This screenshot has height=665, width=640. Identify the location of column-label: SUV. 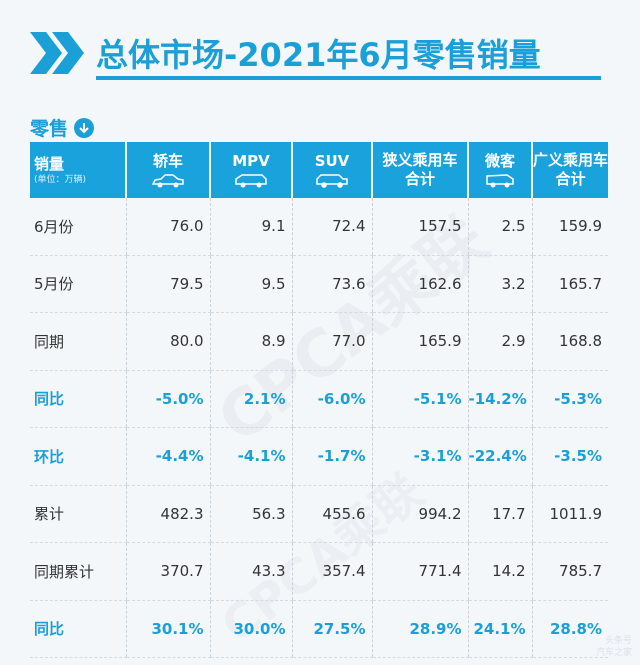
(332, 160).